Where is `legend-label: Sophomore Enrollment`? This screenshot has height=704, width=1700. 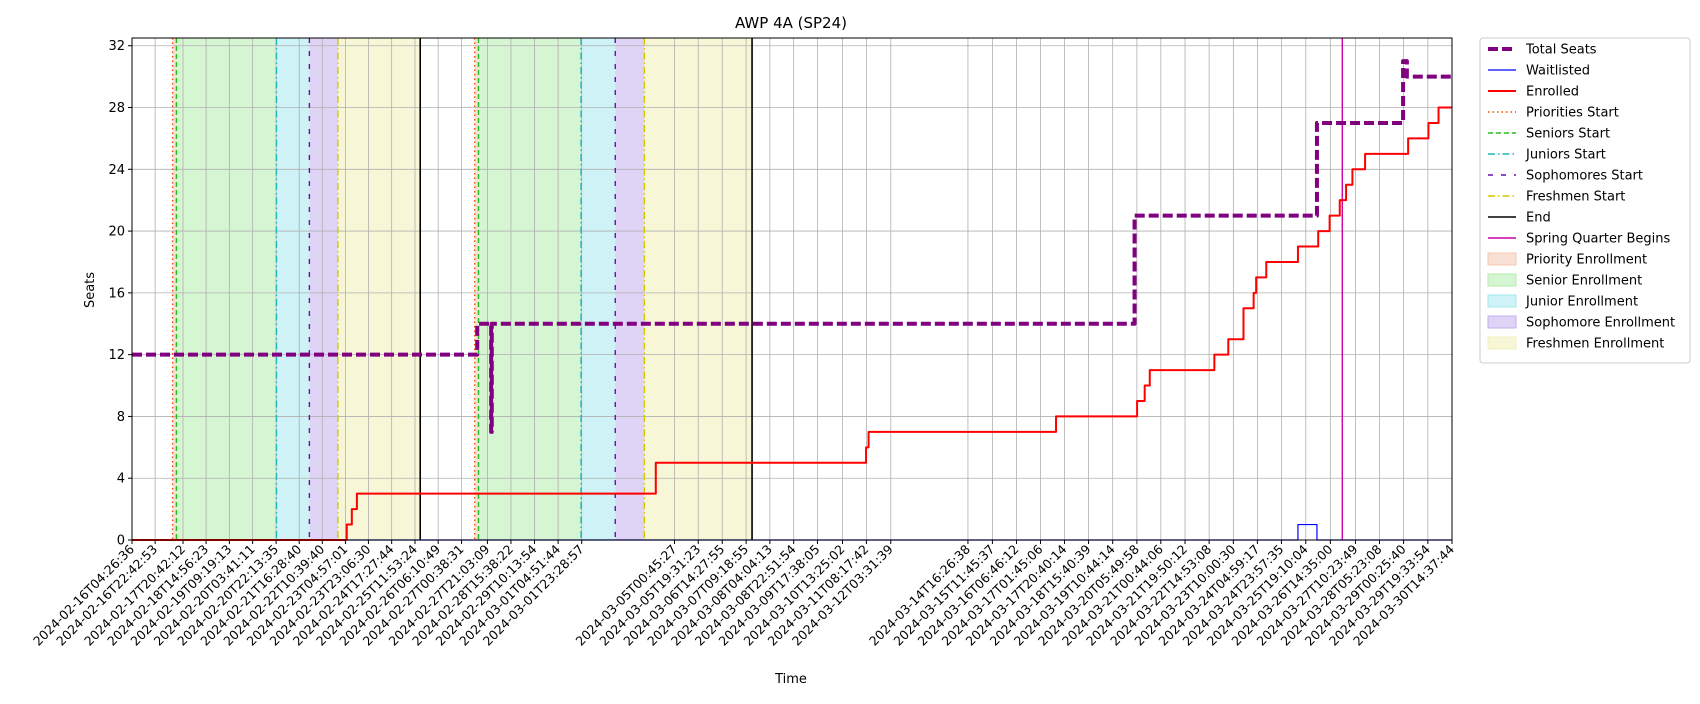
legend-label: Sophomore Enrollment is located at coordinates (1600, 323).